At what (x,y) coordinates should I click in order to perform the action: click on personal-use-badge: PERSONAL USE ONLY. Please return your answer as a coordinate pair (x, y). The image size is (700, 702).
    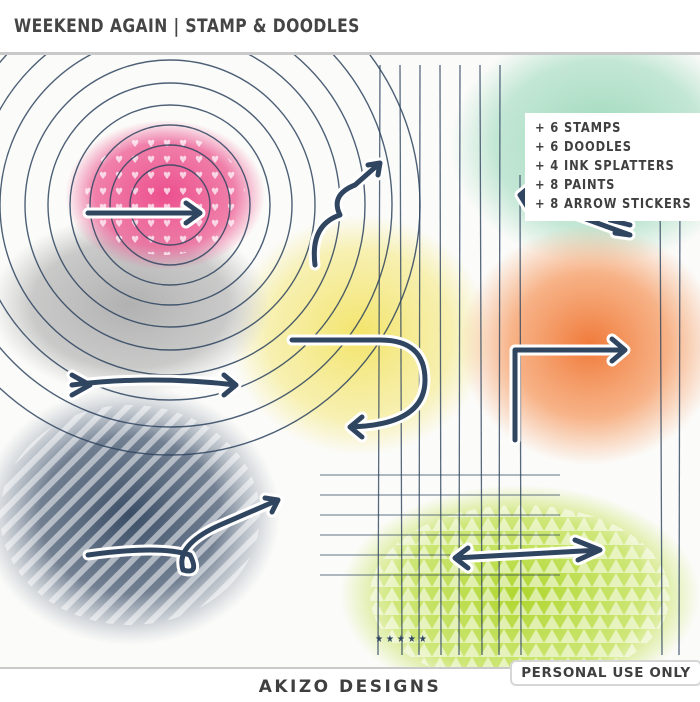
    Looking at the image, I should click on (605, 673).